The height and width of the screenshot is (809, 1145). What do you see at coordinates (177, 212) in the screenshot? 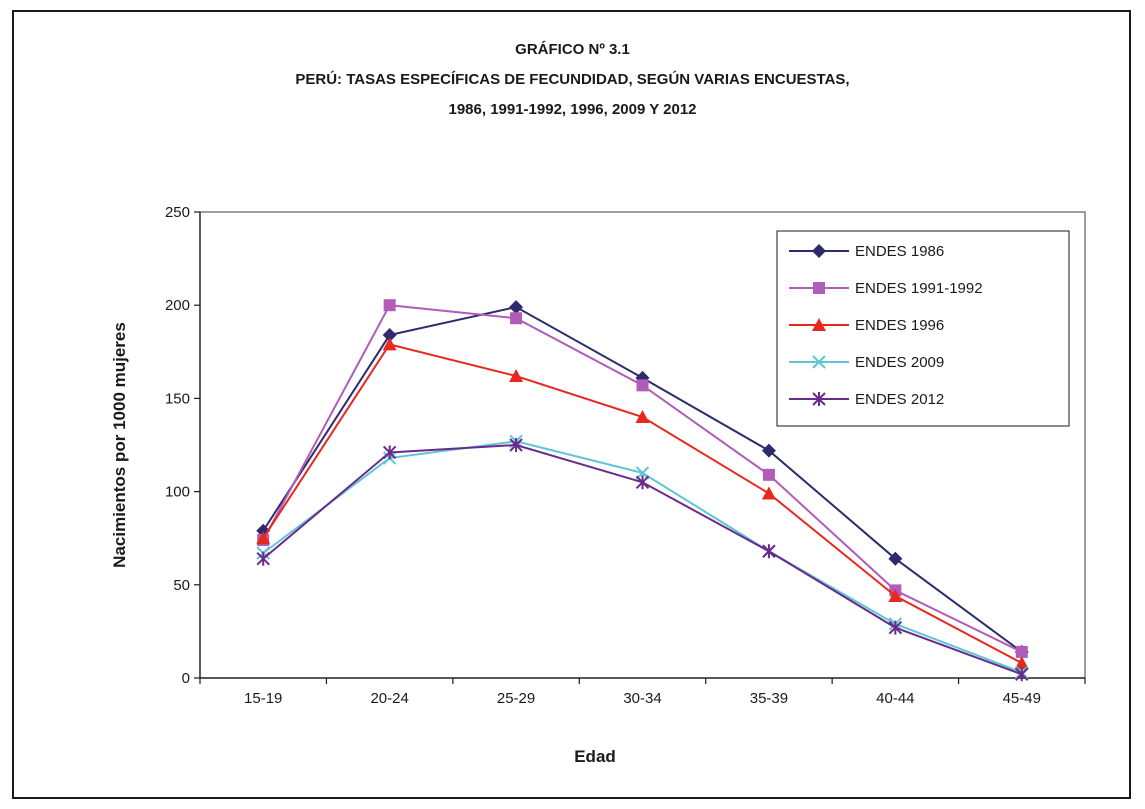
I see `y-tick-label: 250` at bounding box center [177, 212].